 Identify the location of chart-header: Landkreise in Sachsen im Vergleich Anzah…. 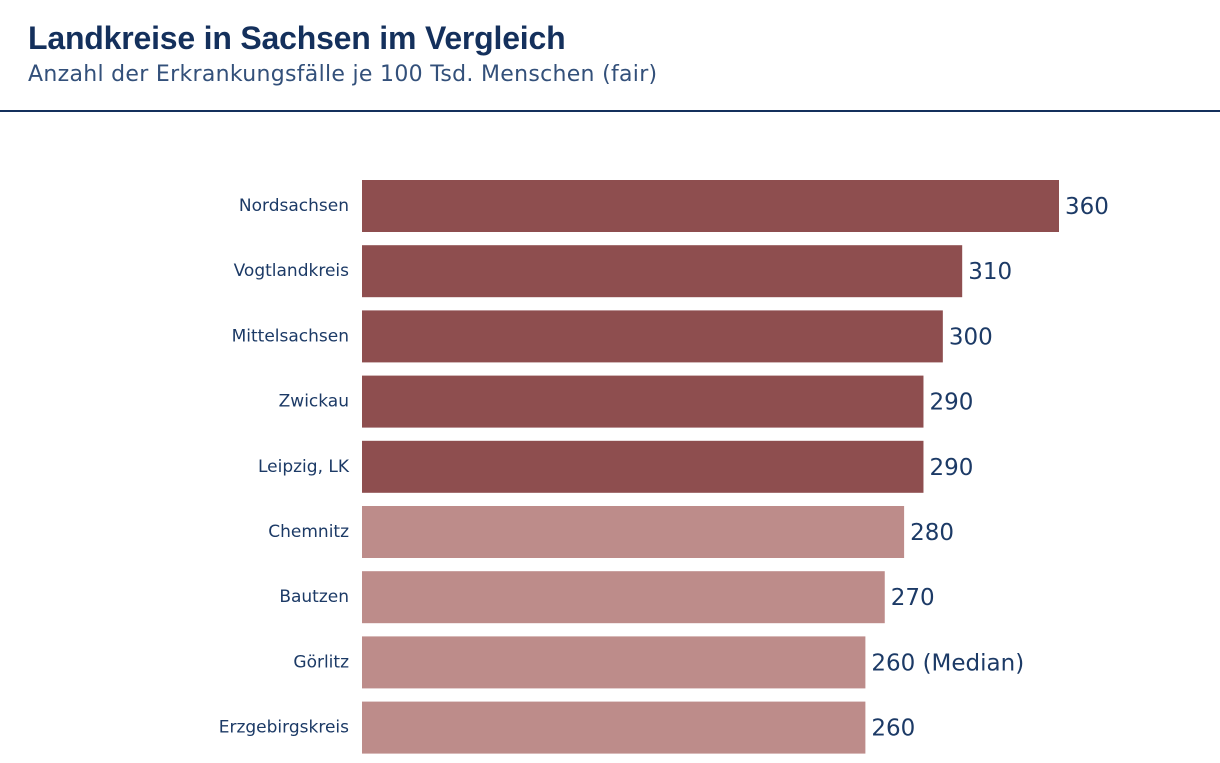
(624, 54).